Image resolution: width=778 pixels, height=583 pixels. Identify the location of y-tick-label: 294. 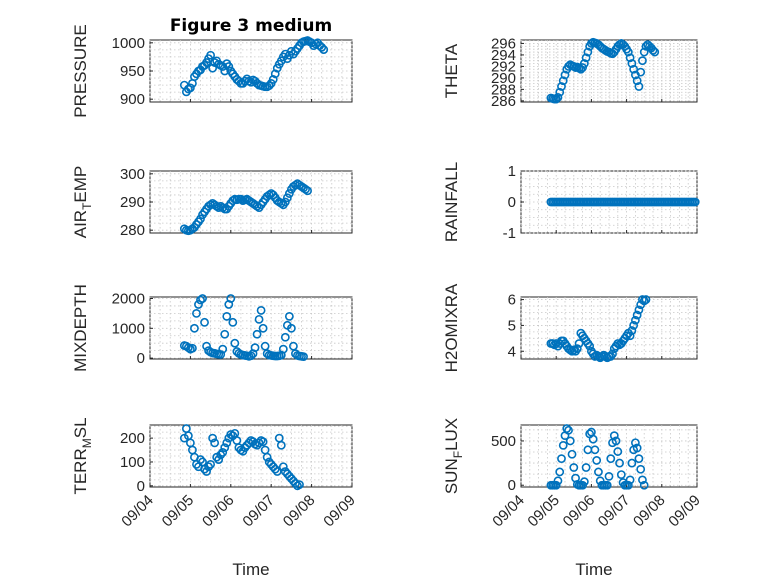
(503, 55).